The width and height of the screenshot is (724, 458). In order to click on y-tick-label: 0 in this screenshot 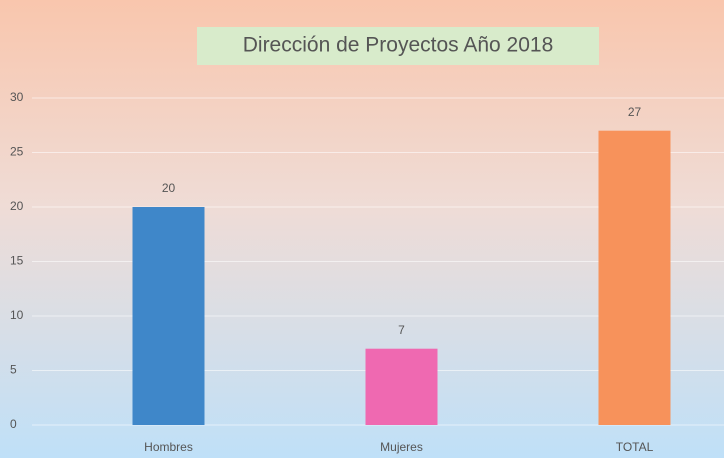, I will do `click(13, 424)`.